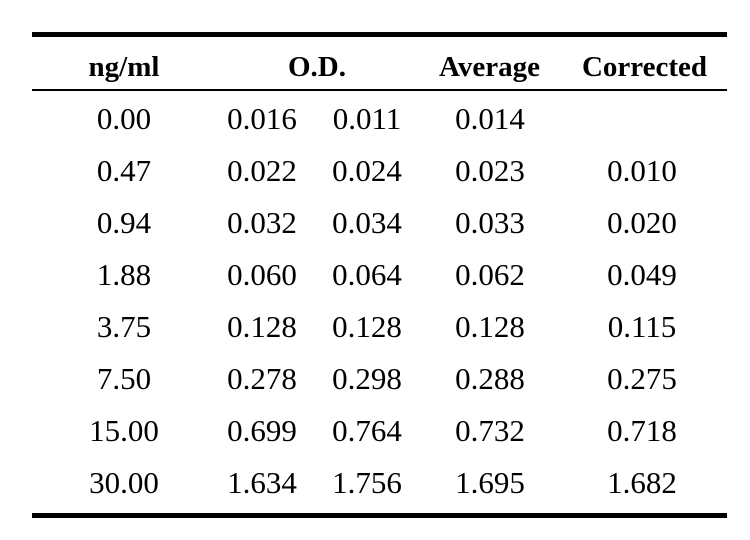 Image resolution: width=750 pixels, height=540 pixels. Describe the element at coordinates (262, 326) in the screenshot. I see `cell-od-1: 0.128` at that location.